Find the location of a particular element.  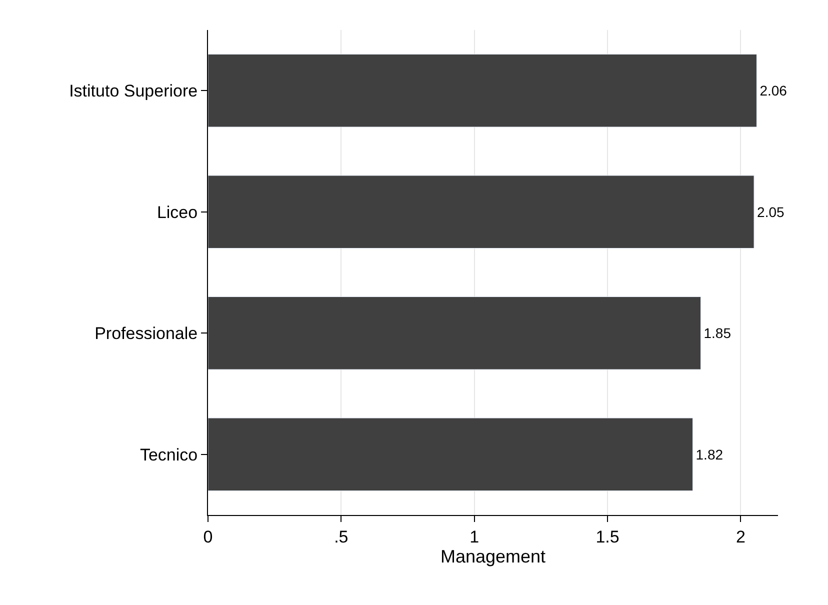

x-tick-label: 1 is located at coordinates (475, 536).